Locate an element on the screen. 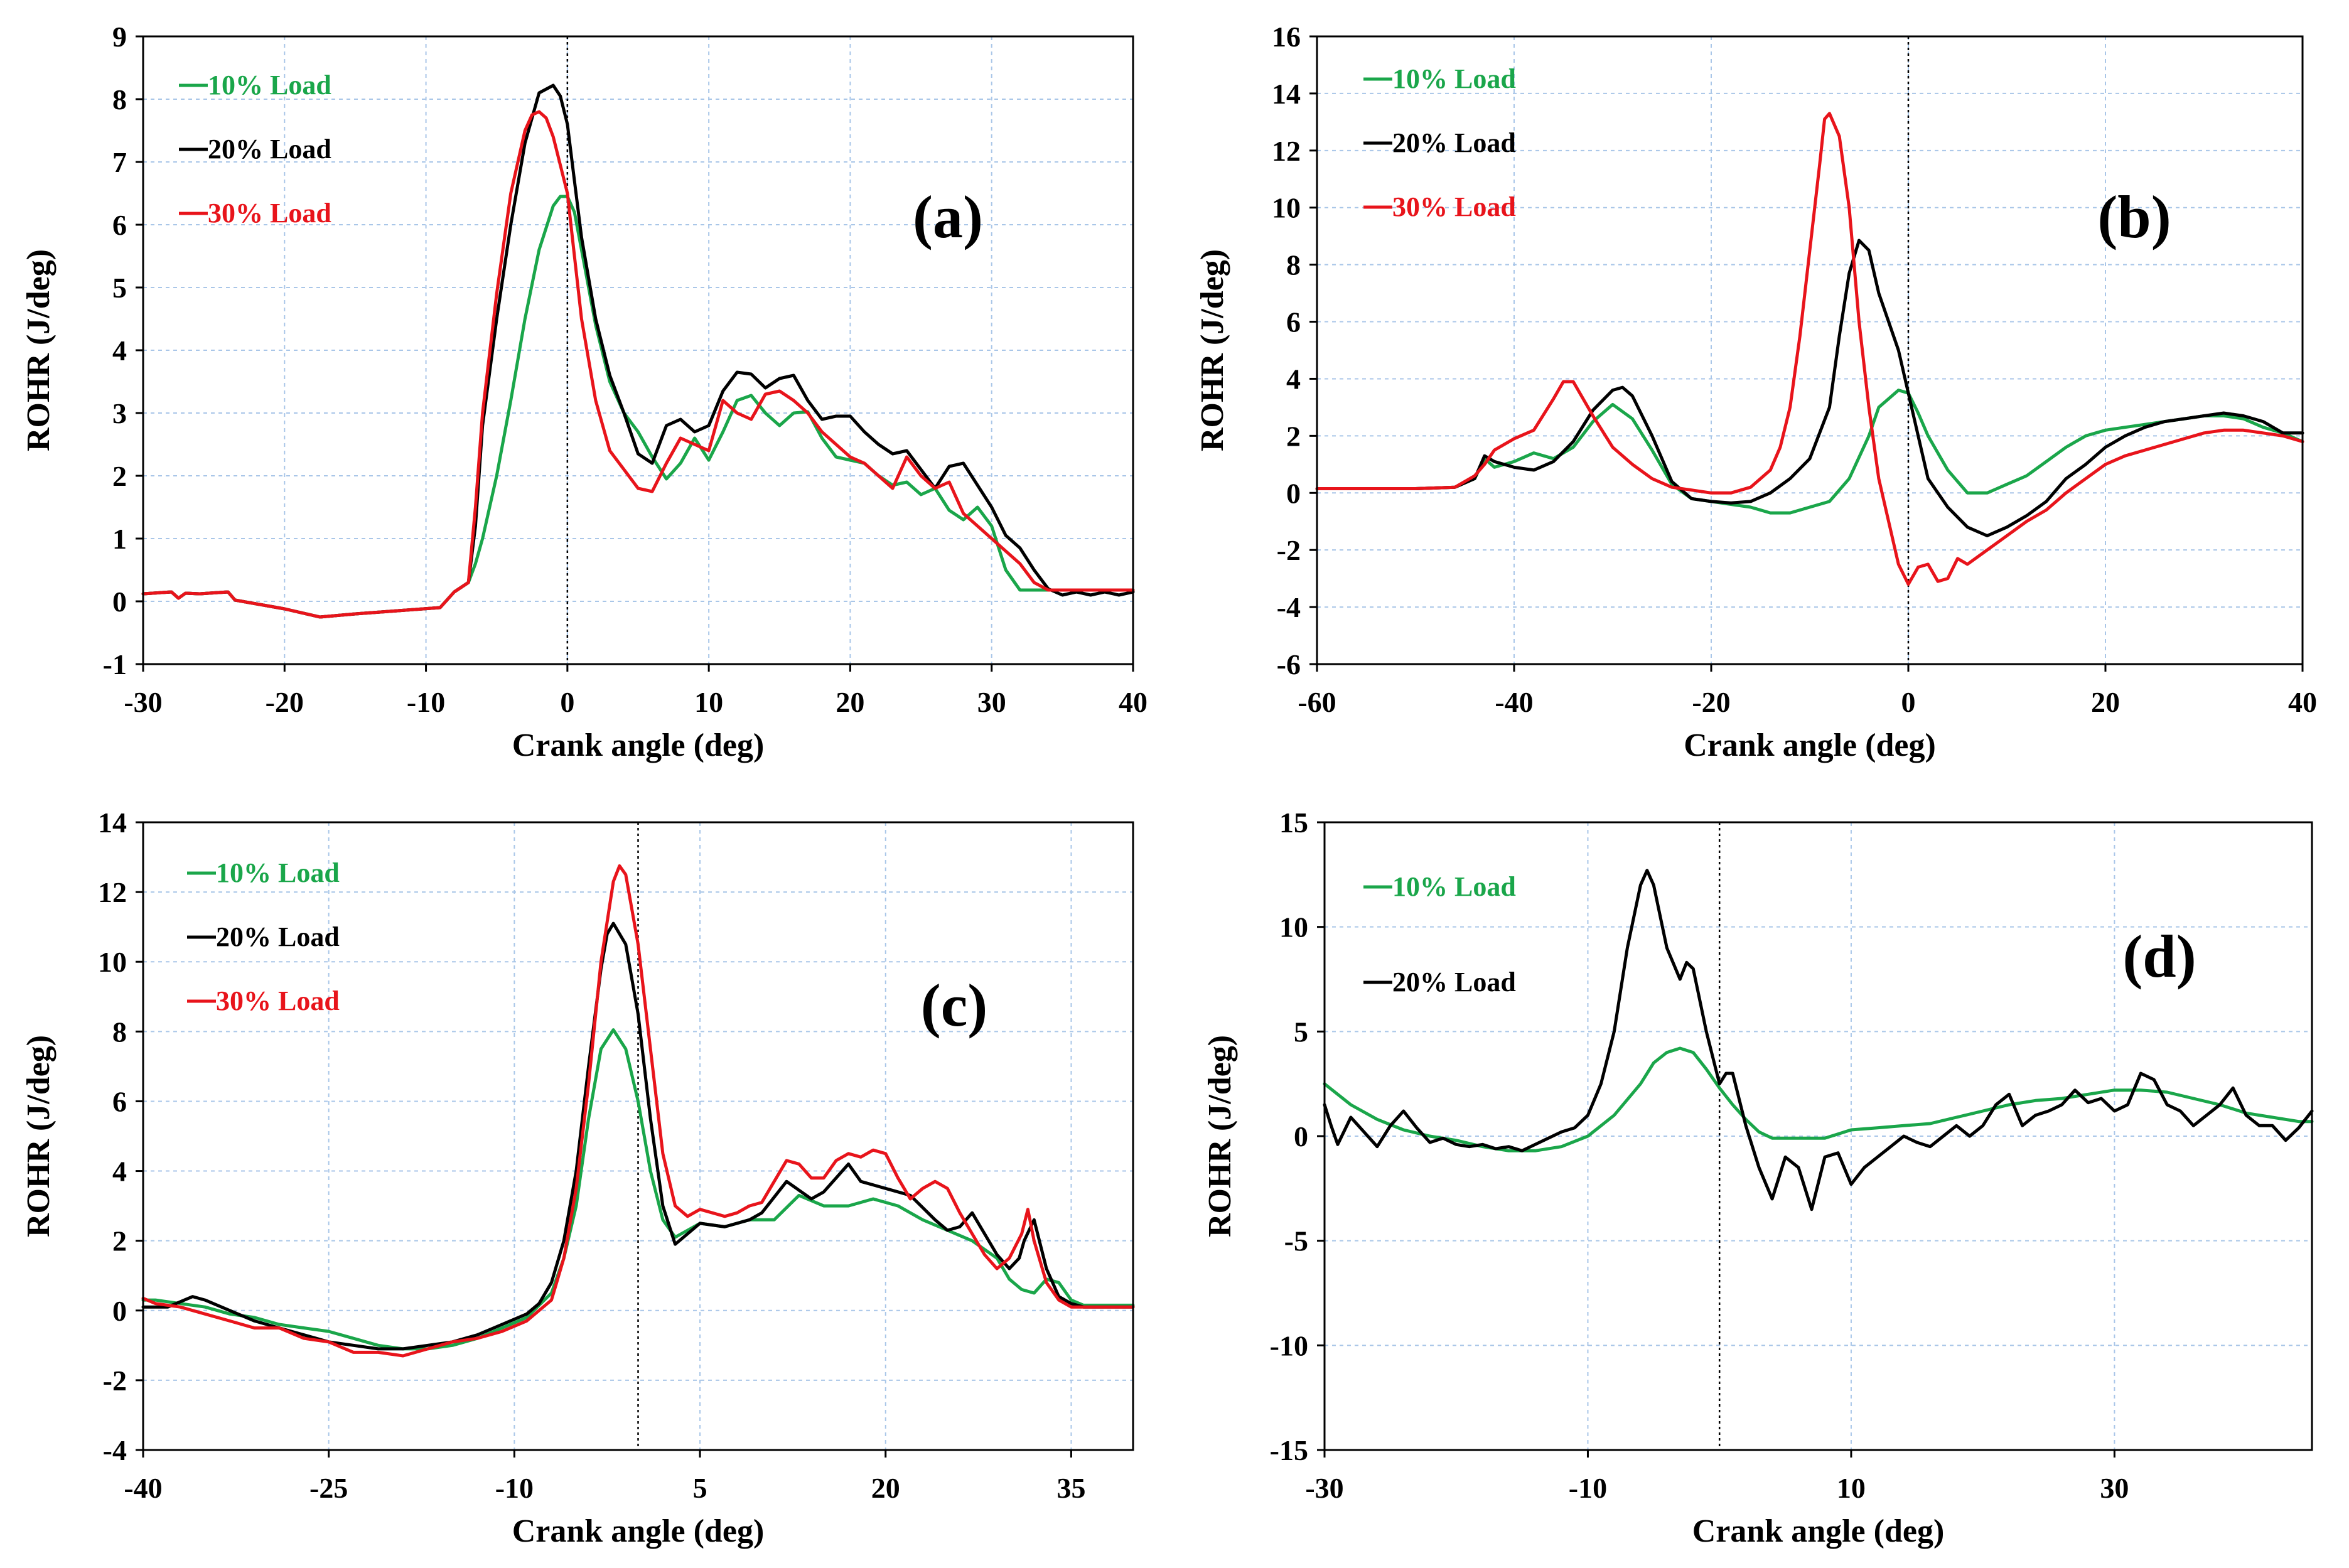  y-tick-label: 3 is located at coordinates (119, 413).